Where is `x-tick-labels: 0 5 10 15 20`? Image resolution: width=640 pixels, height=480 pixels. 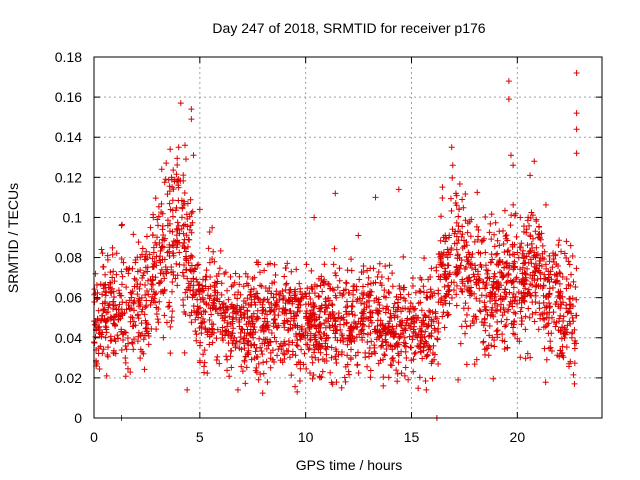
x-tick-labels: 0 5 10 15 20 is located at coordinates (307, 437).